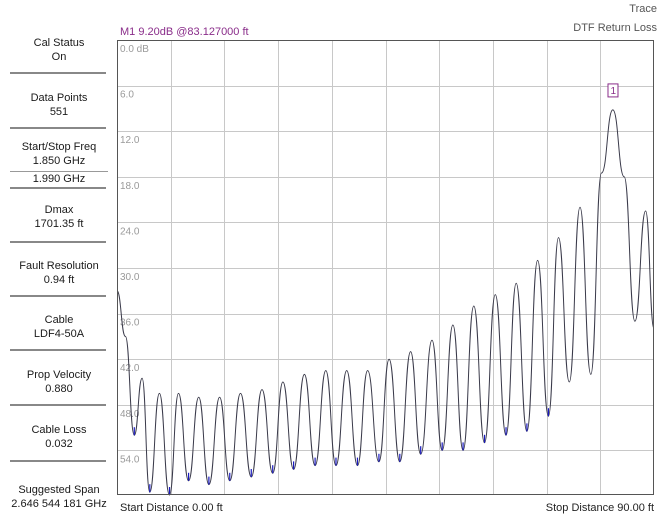  Describe the element at coordinates (59, 334) in the screenshot. I see `cable-value: LDF4-50A` at that location.